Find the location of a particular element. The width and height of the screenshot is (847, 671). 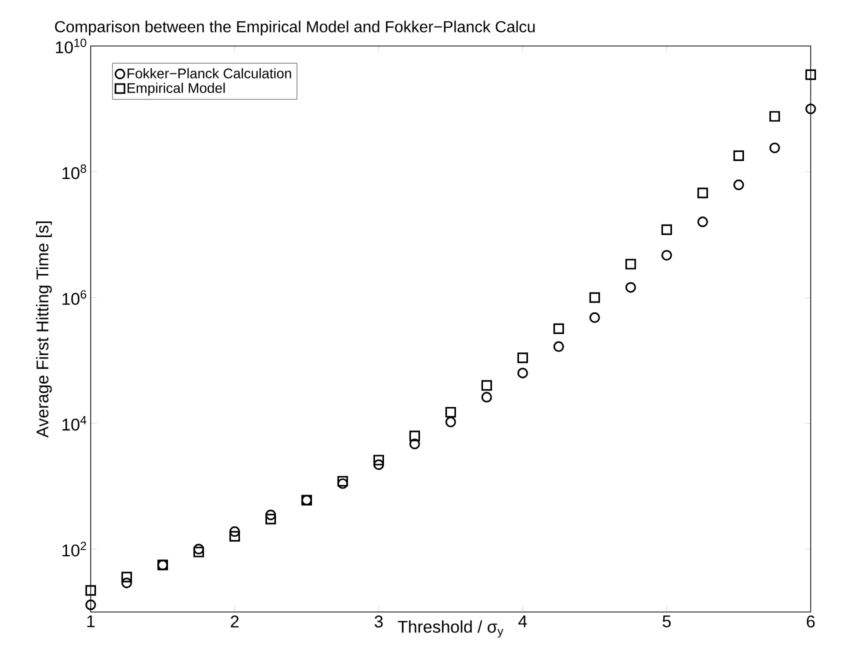

x-axis-title: Threshold / σ$_{y}$ is located at coordinates (451, 629).